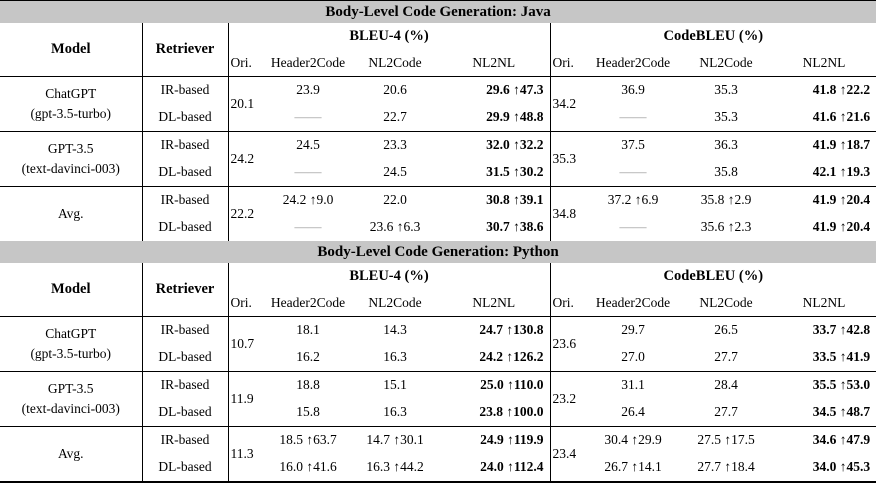 This screenshot has width=876, height=495. Describe the element at coordinates (71, 159) in the screenshot. I see `model-cell: GPT-3.5 (text-davinci-003)` at that location.